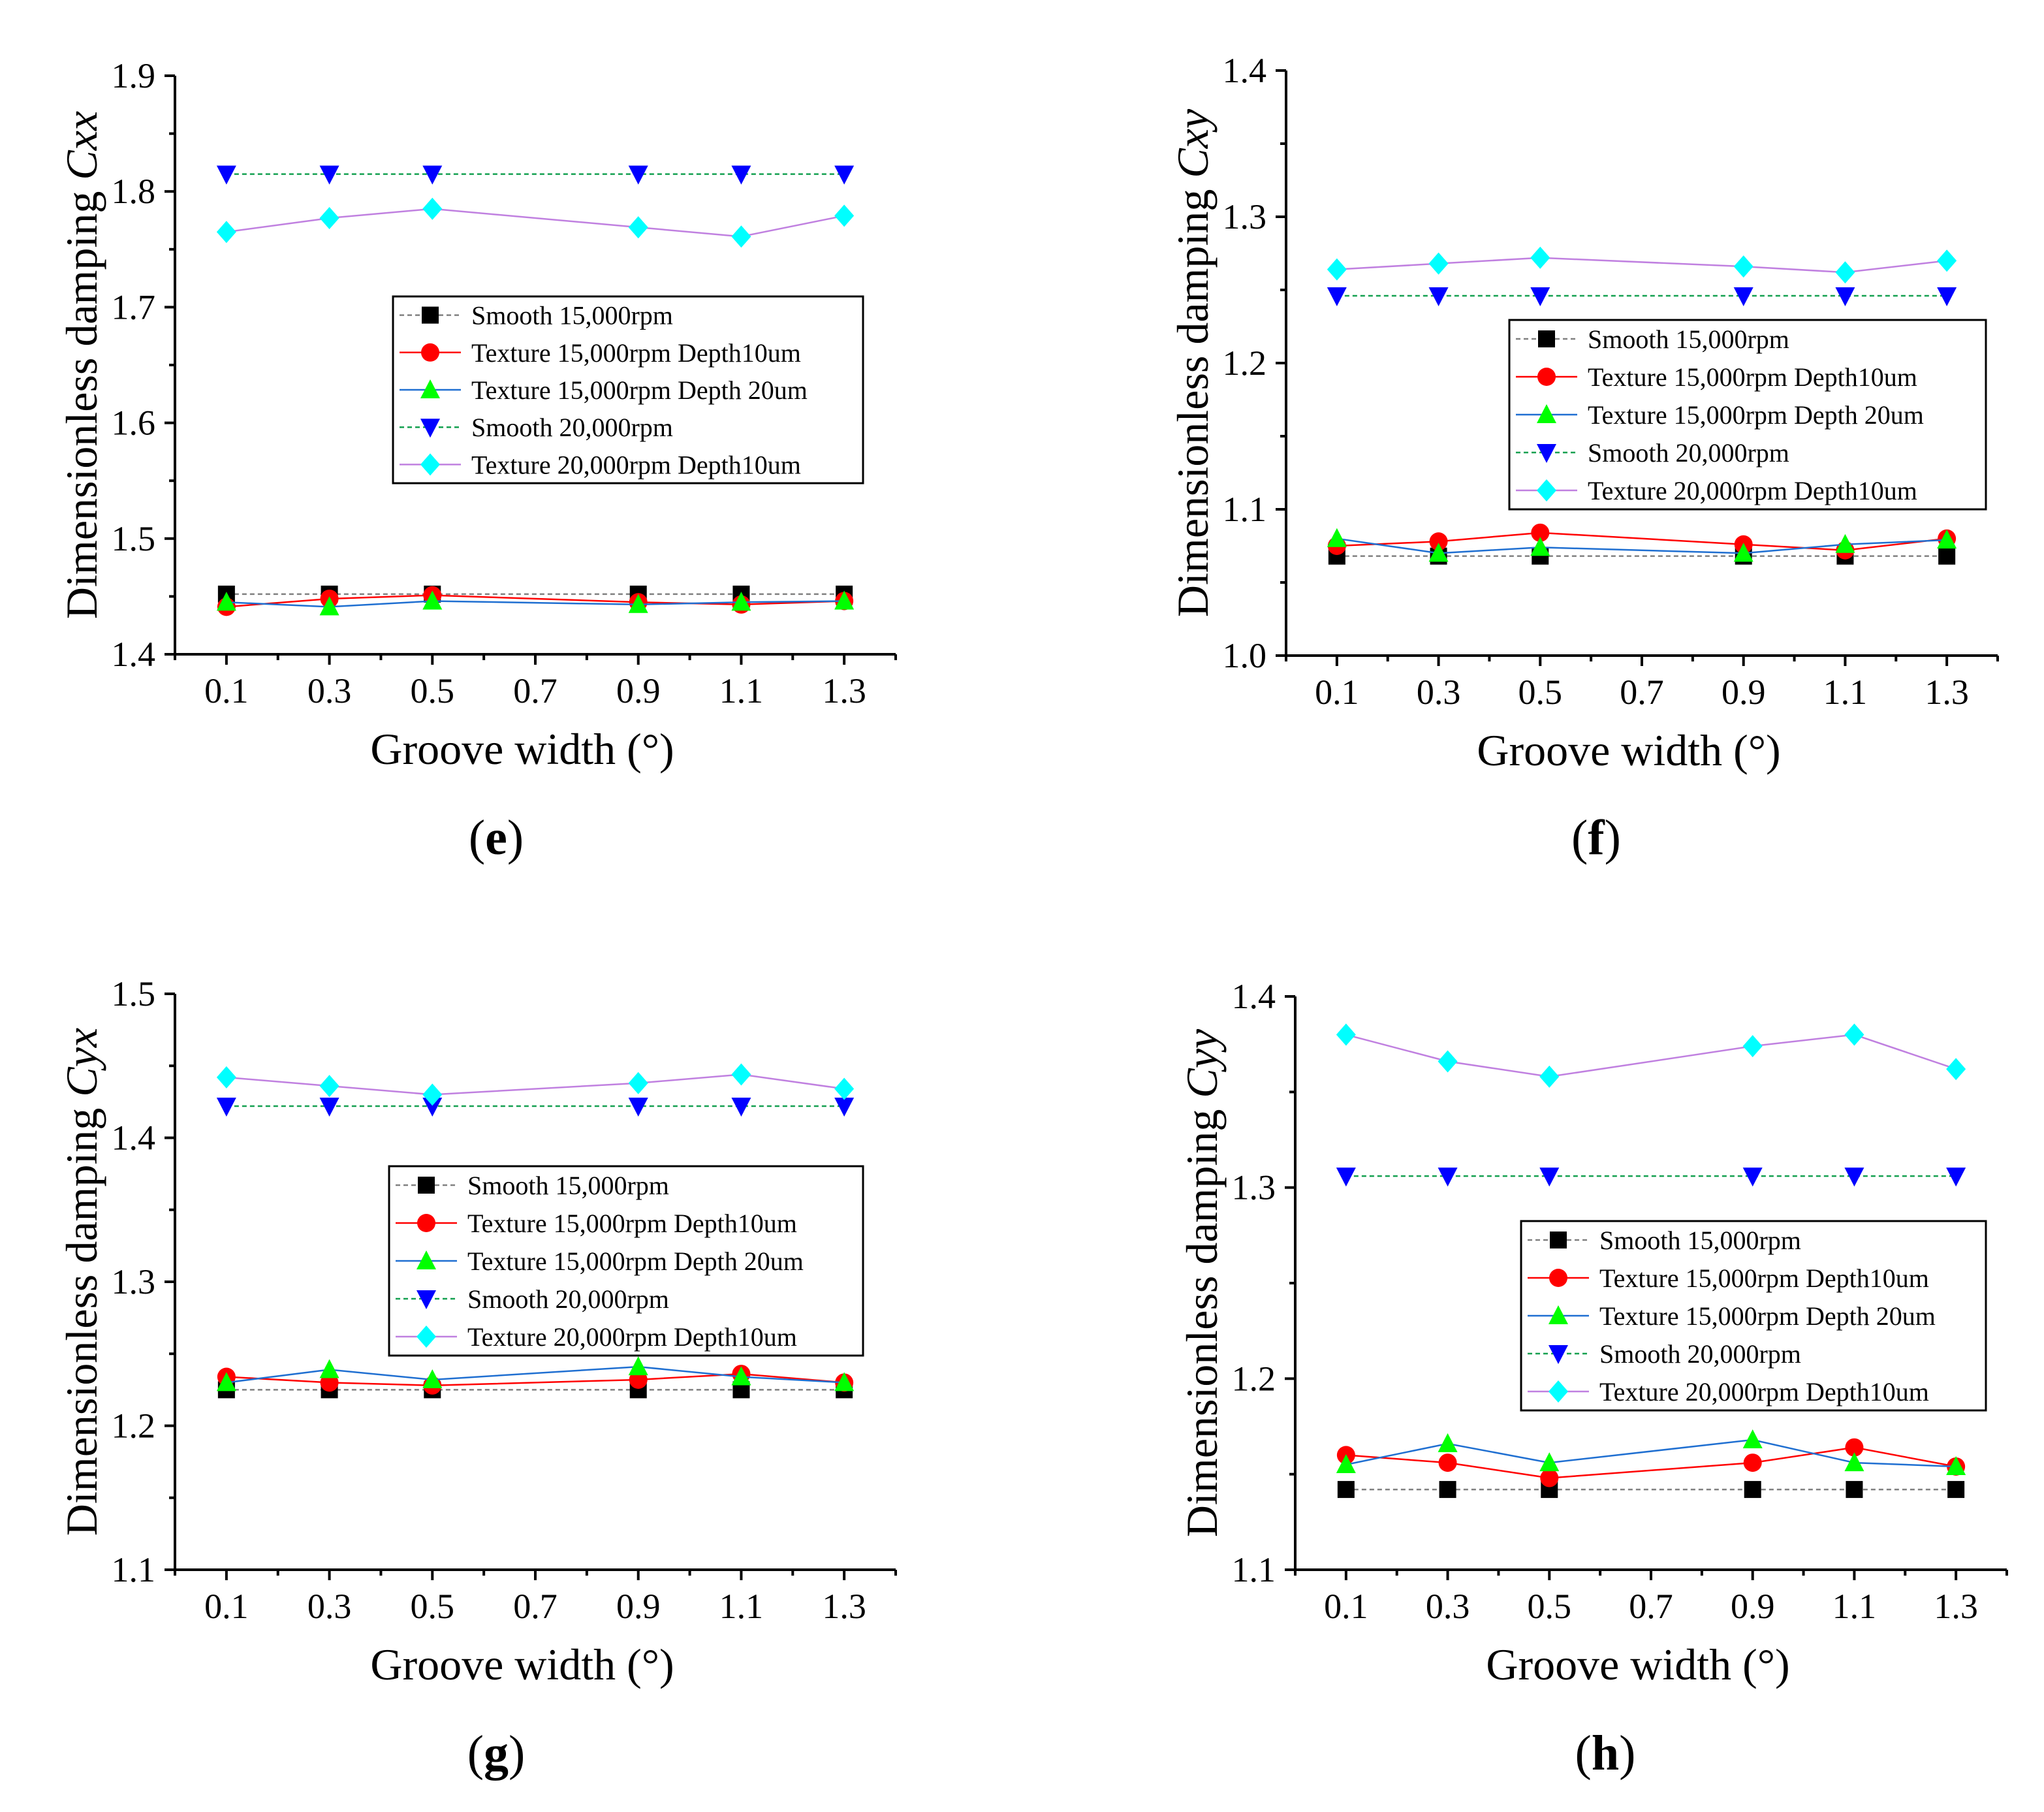  What do you see at coordinates (844, 1606) in the screenshot?
I see `x-tick-label: 1.3` at bounding box center [844, 1606].